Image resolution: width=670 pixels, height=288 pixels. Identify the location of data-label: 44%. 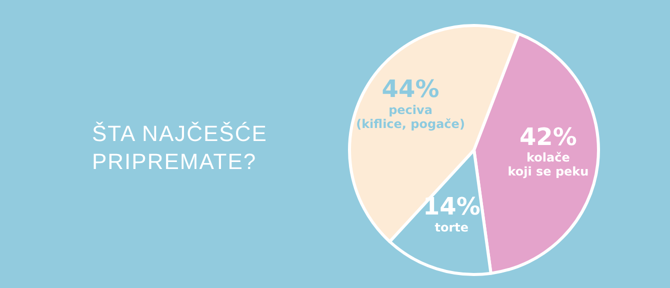
(411, 88).